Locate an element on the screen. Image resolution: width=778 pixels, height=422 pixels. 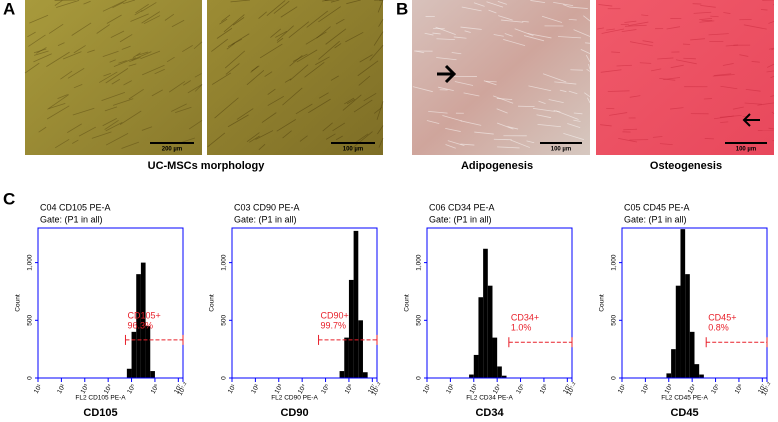
x-tick-label: 10² is located at coordinates (645, 389).